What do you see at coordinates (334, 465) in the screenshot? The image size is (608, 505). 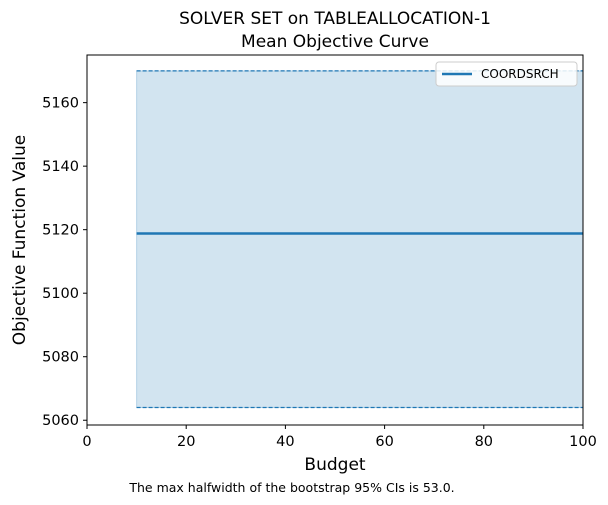 I see `x-axis-label: Budget` at bounding box center [334, 465].